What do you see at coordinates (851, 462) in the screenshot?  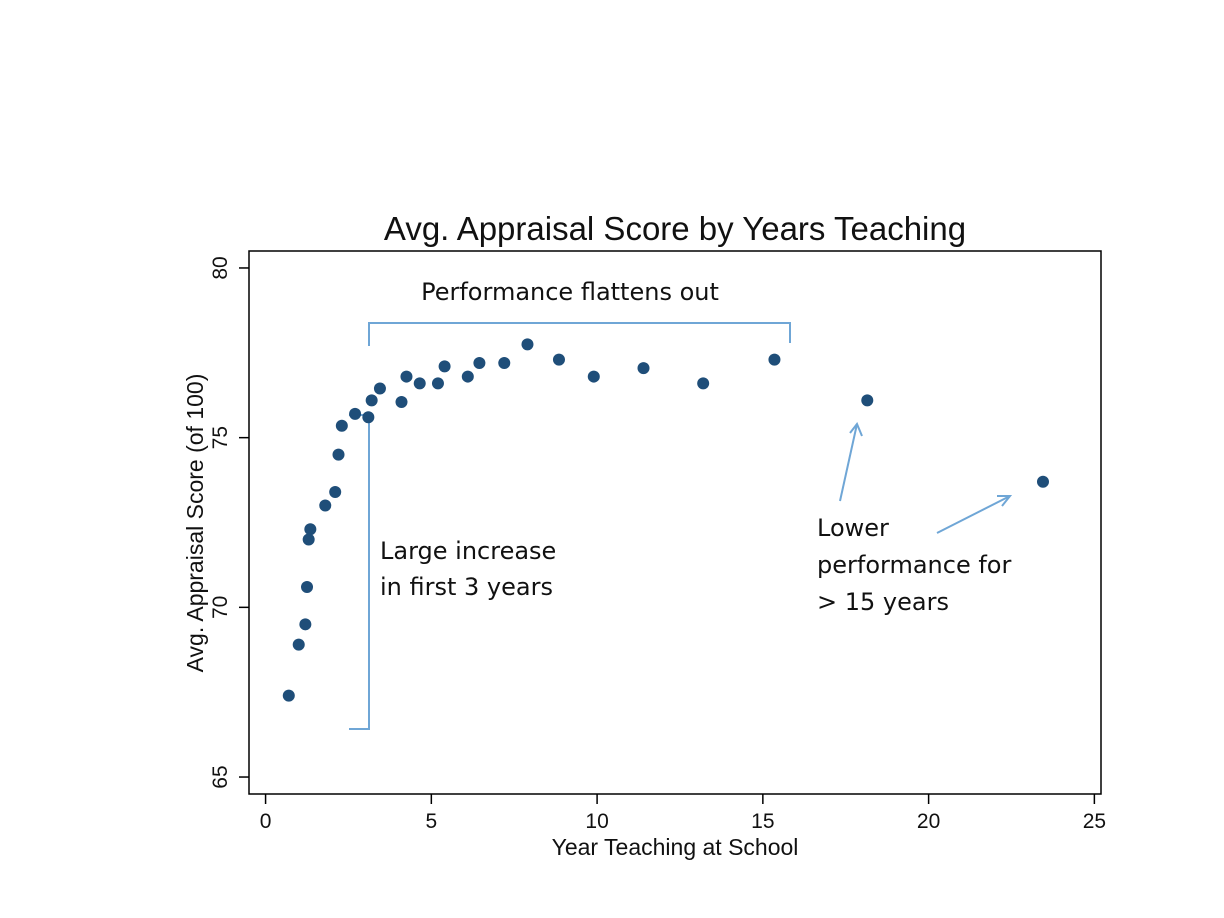 I see `arrow-to-18-years` at bounding box center [851, 462].